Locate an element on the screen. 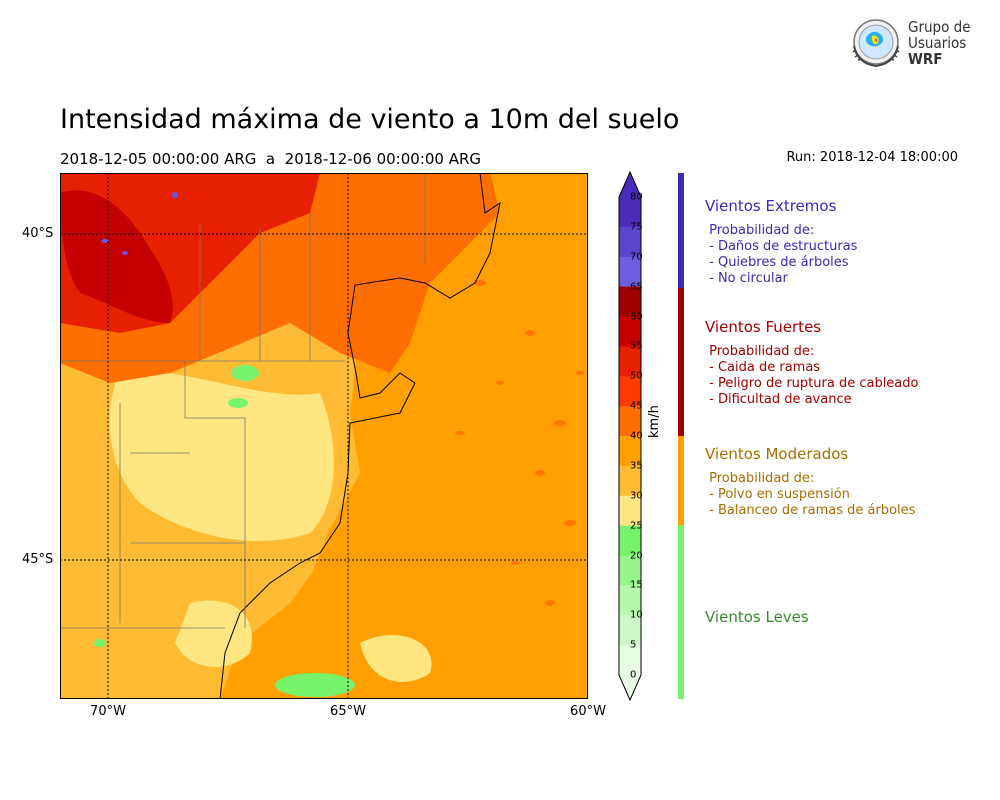 This screenshot has width=1000, height=800. logo-text-line3: WRF is located at coordinates (925, 59).